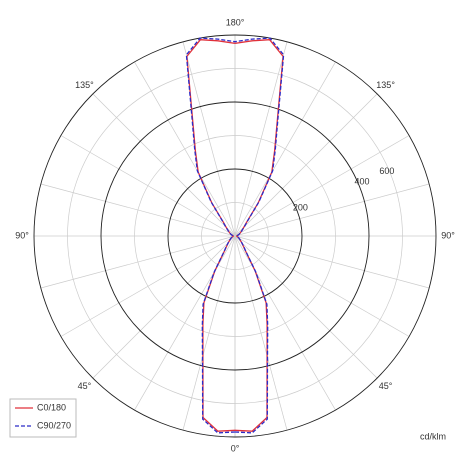 The height and width of the screenshot is (475, 470). What do you see at coordinates (51, 407) in the screenshot?
I see `legend-label: C0/180` at bounding box center [51, 407].